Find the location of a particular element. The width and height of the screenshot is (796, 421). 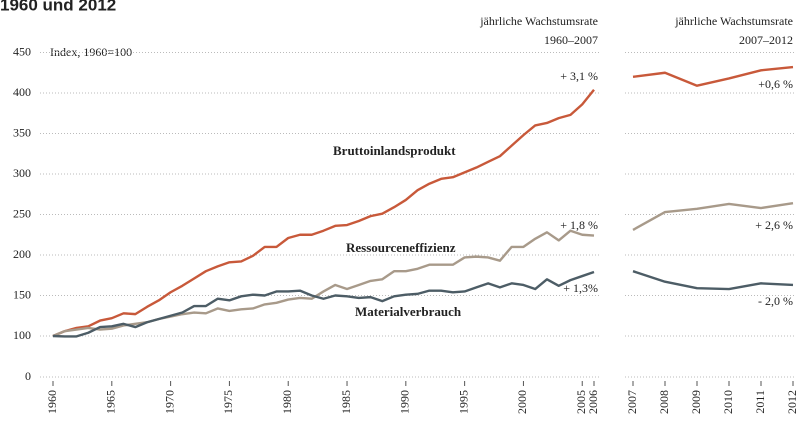

series-label: Bruttoinlandsprodukt is located at coordinates (394, 150).